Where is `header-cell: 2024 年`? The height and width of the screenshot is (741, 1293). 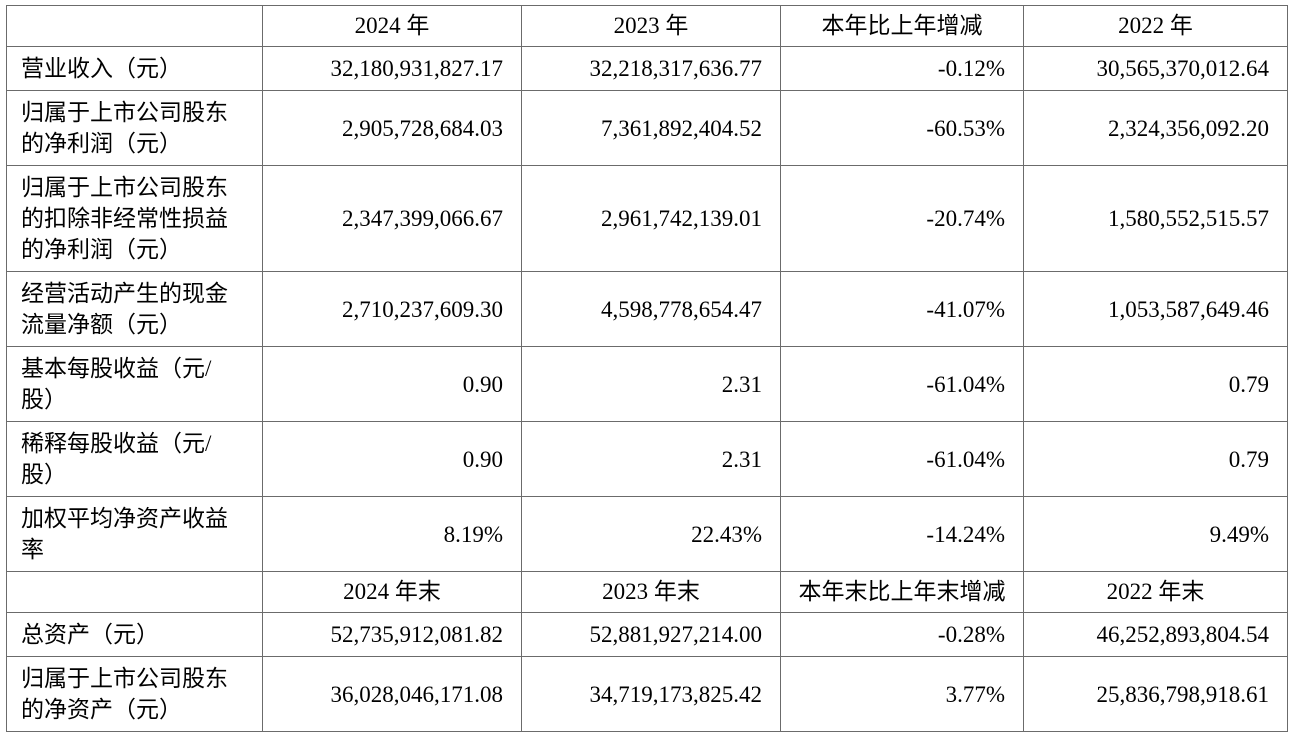
header-cell: 2024 年 is located at coordinates (392, 26).